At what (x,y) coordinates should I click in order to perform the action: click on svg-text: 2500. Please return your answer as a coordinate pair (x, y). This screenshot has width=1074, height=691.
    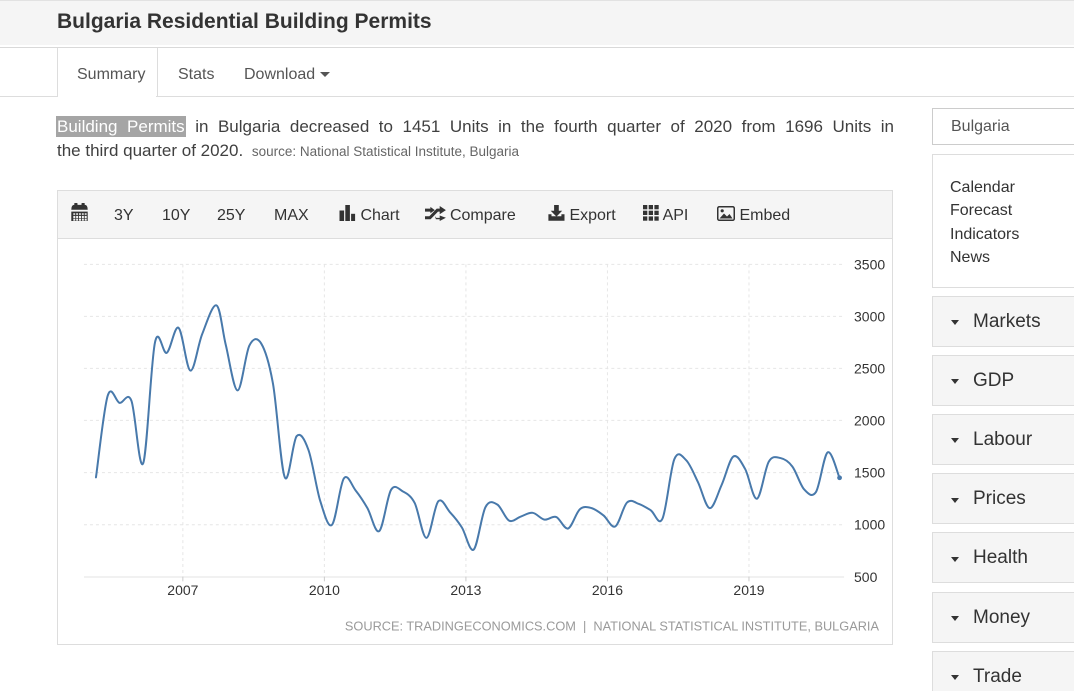
    Looking at the image, I should click on (869, 368).